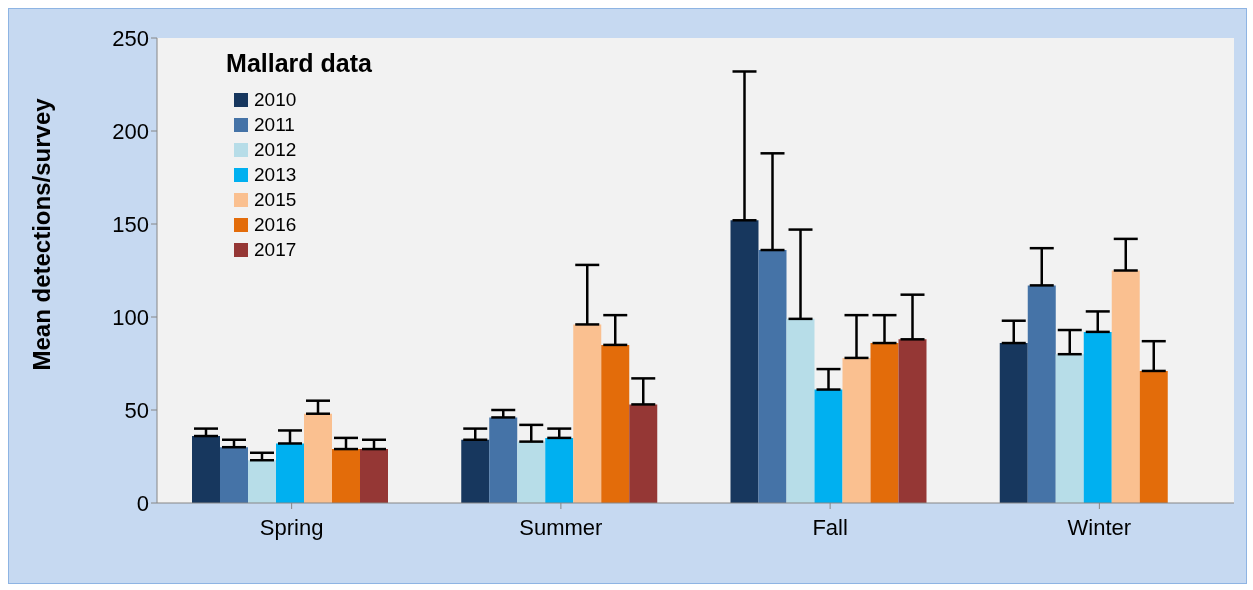 This screenshot has width=1253, height=590. What do you see at coordinates (130, 38) in the screenshot?
I see `y-tick-label: 250` at bounding box center [130, 38].